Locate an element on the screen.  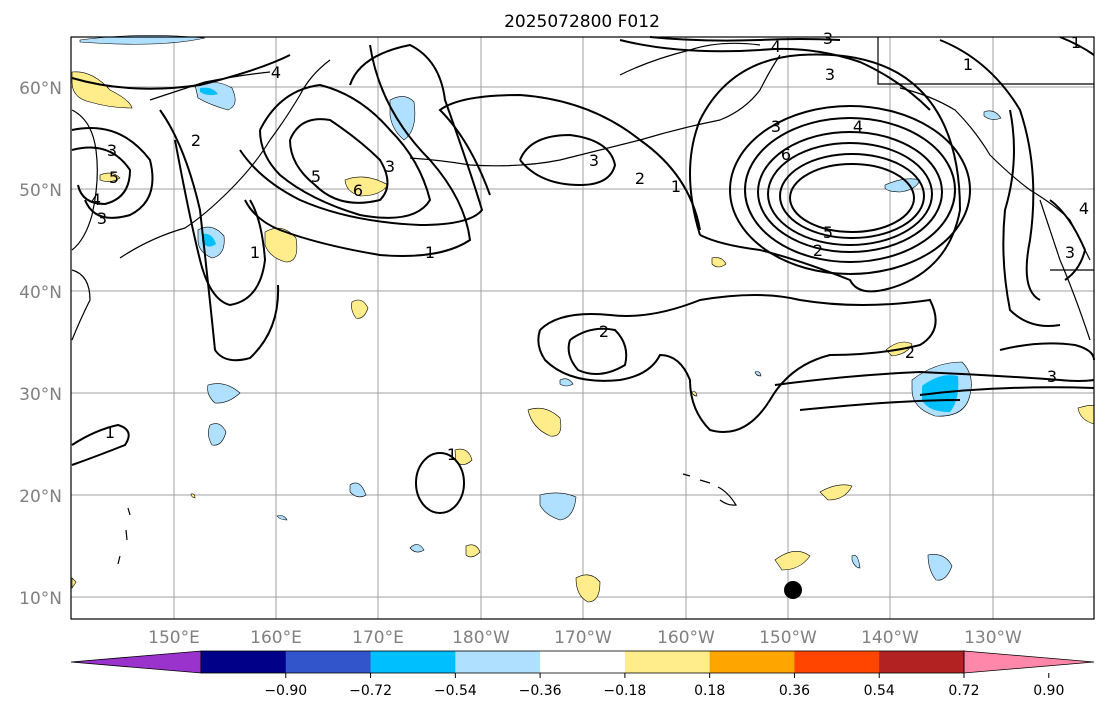
coastline-asia is located at coordinates (84, 180).